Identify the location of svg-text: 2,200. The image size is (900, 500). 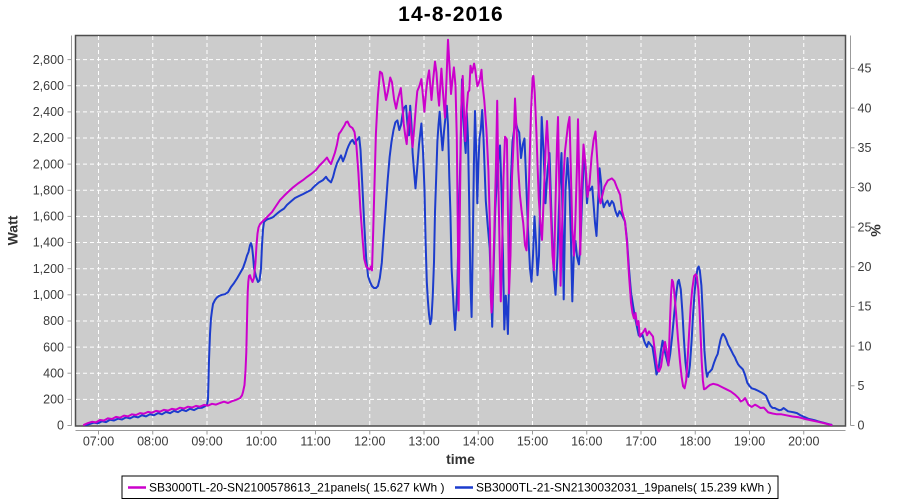
(48, 138).